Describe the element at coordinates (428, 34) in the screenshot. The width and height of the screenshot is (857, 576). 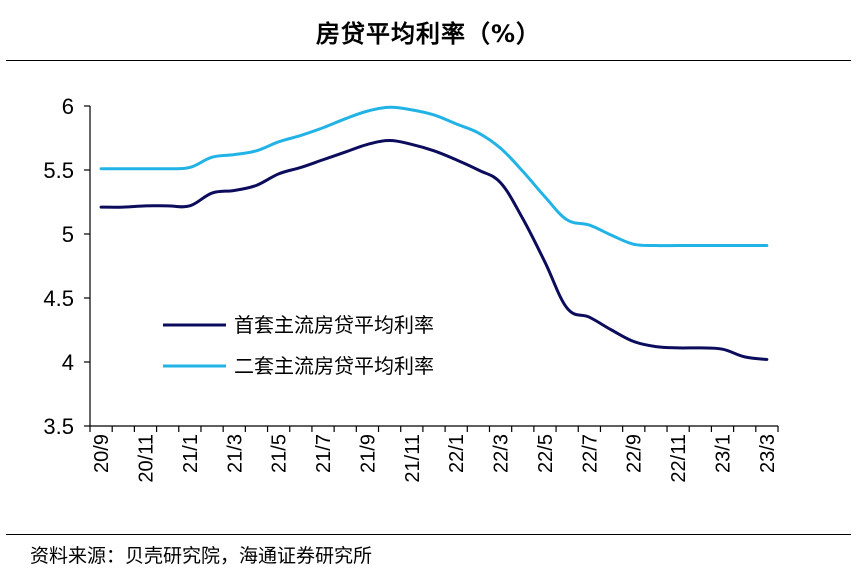
I see `chart-title: 房贷平均利率（%）` at that location.